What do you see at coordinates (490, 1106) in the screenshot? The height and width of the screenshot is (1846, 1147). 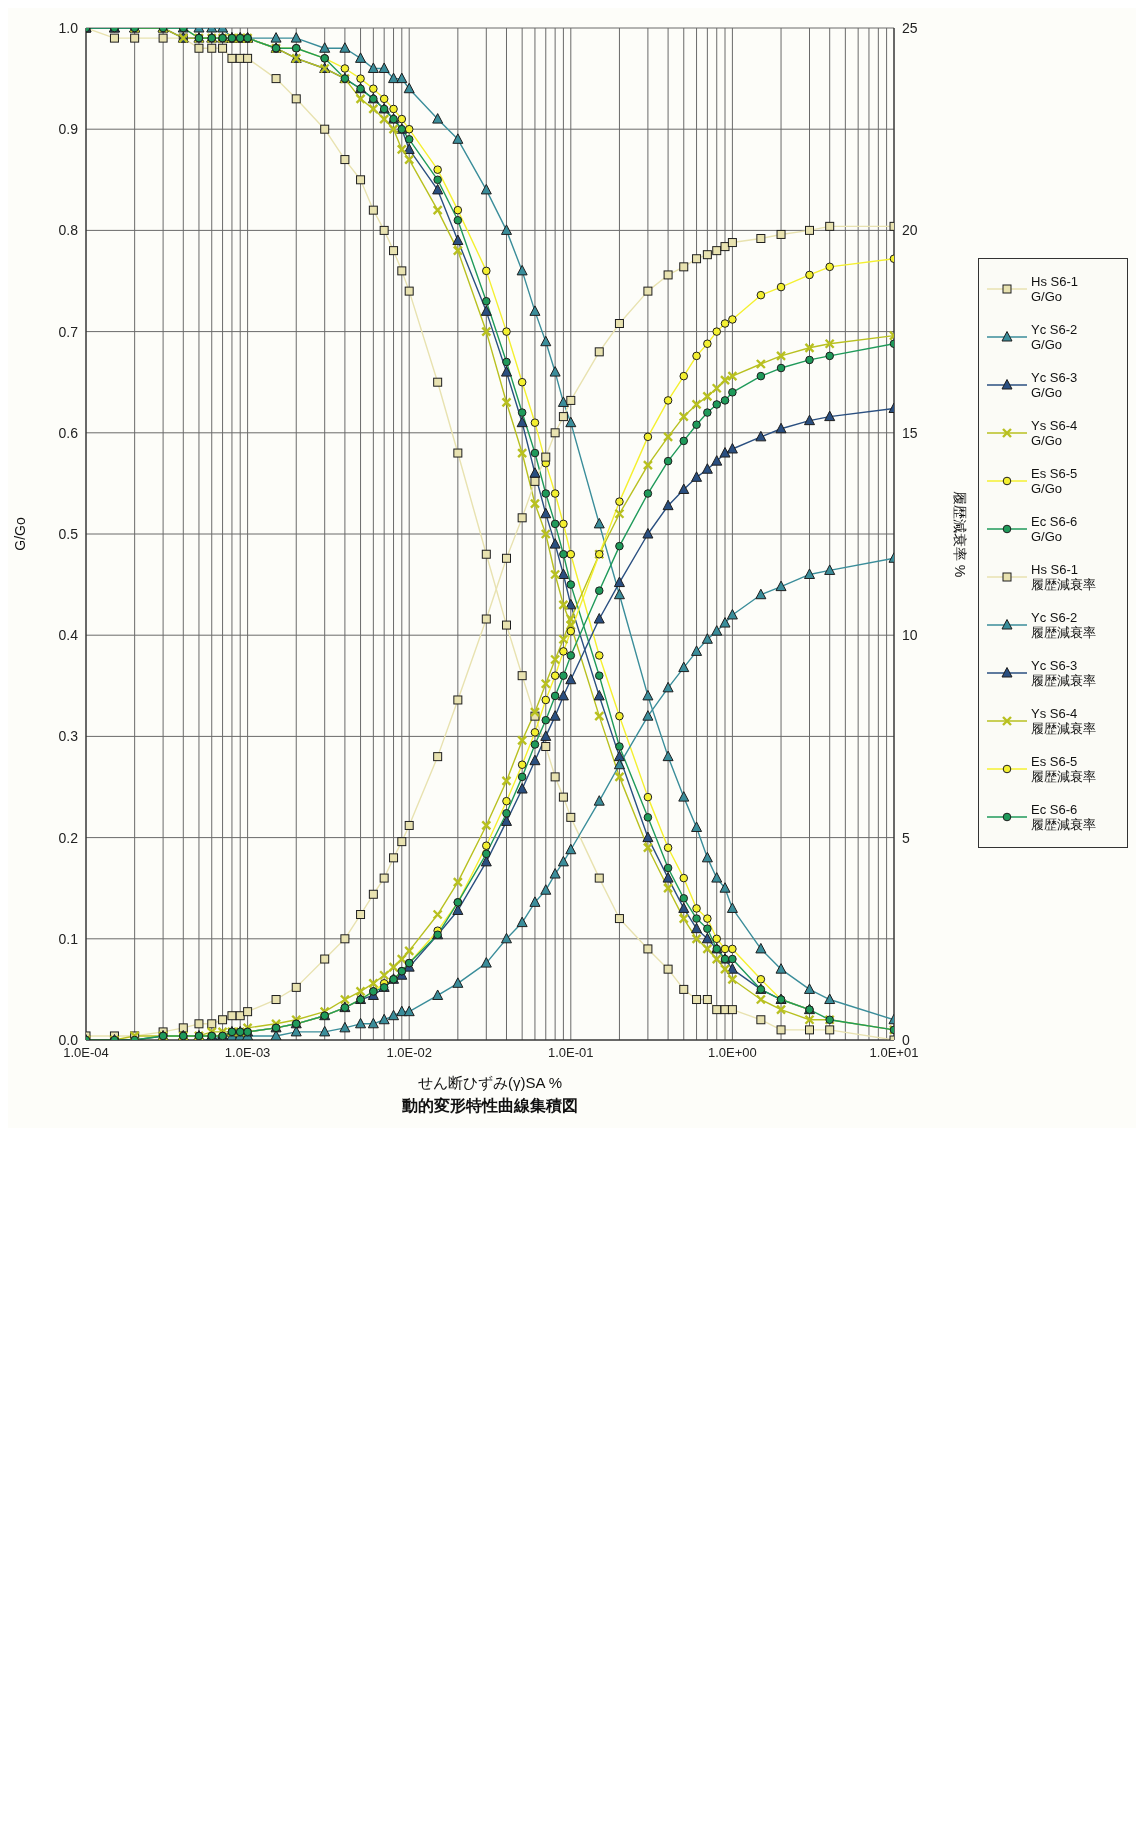 I see `text: 動的変形特性曲線集積図` at bounding box center [490, 1106].